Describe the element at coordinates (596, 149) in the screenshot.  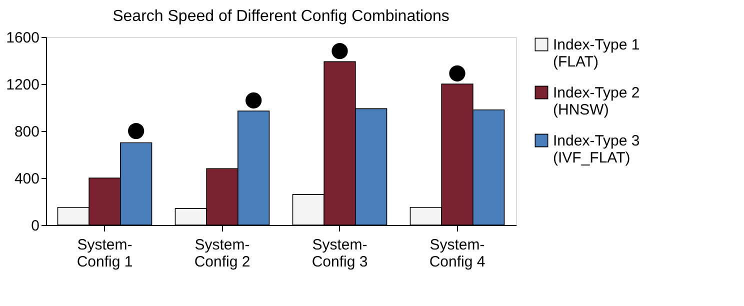
I see `legend-label: Index-Type 3 (IVF_FLAT)` at that location.